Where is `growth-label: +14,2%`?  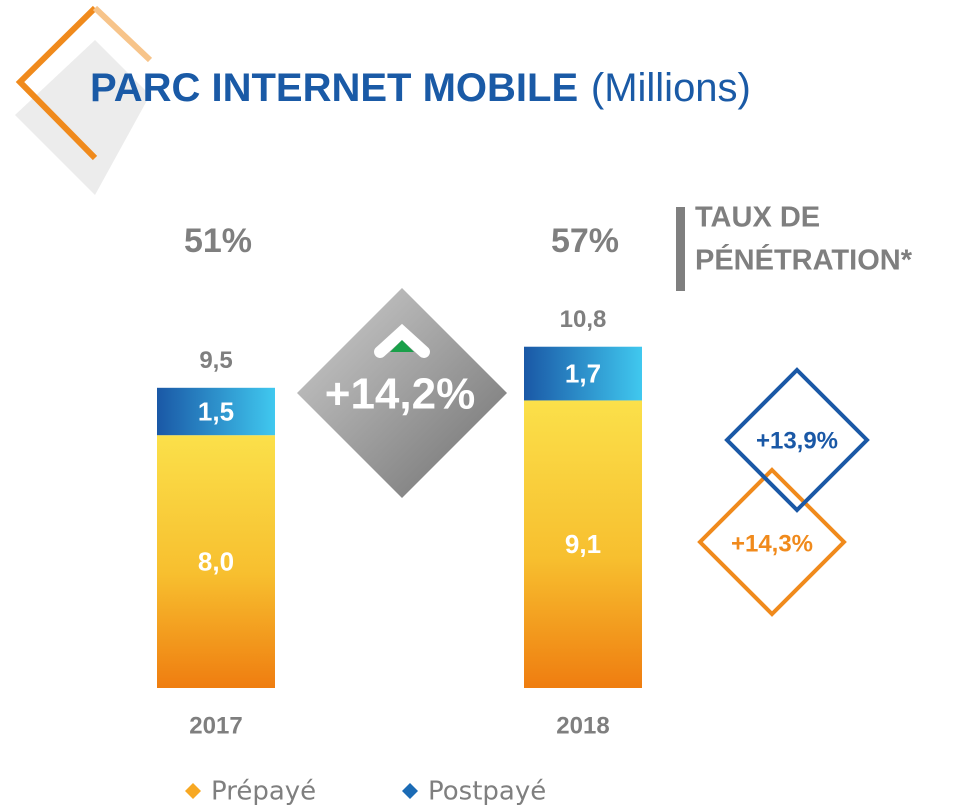
growth-label: +14,2% is located at coordinates (400, 394).